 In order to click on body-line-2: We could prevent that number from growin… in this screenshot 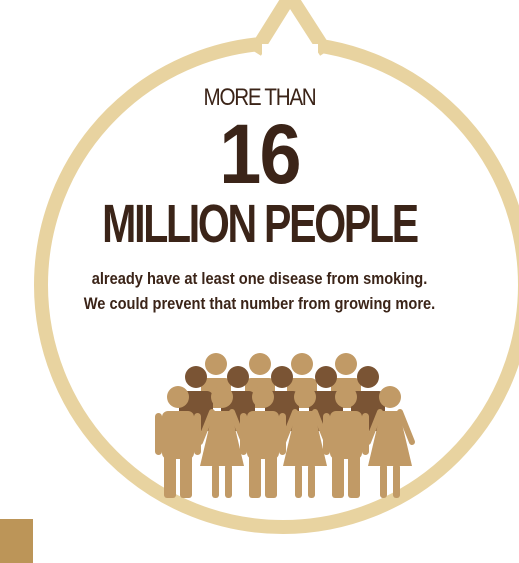, I will do `click(259, 303)`.